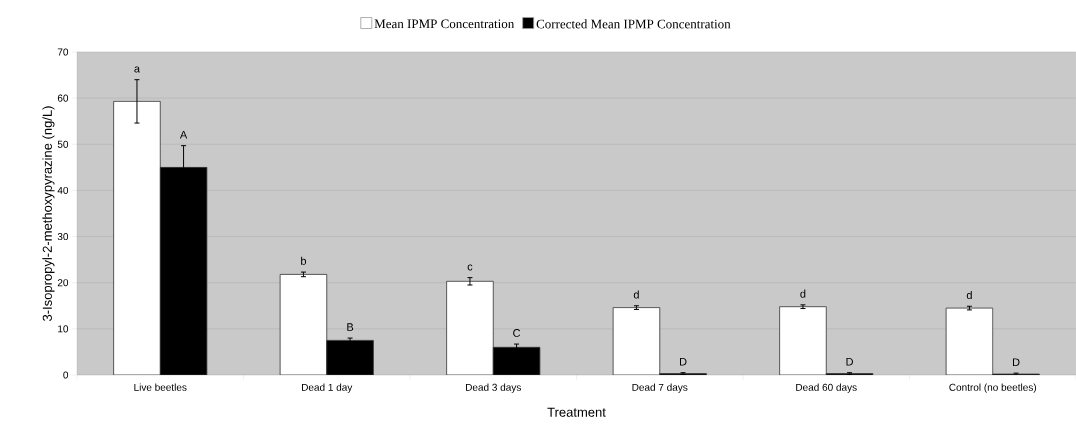 The image size is (1076, 441). Describe the element at coordinates (304, 260) in the screenshot. I see `data-label: b` at that location.